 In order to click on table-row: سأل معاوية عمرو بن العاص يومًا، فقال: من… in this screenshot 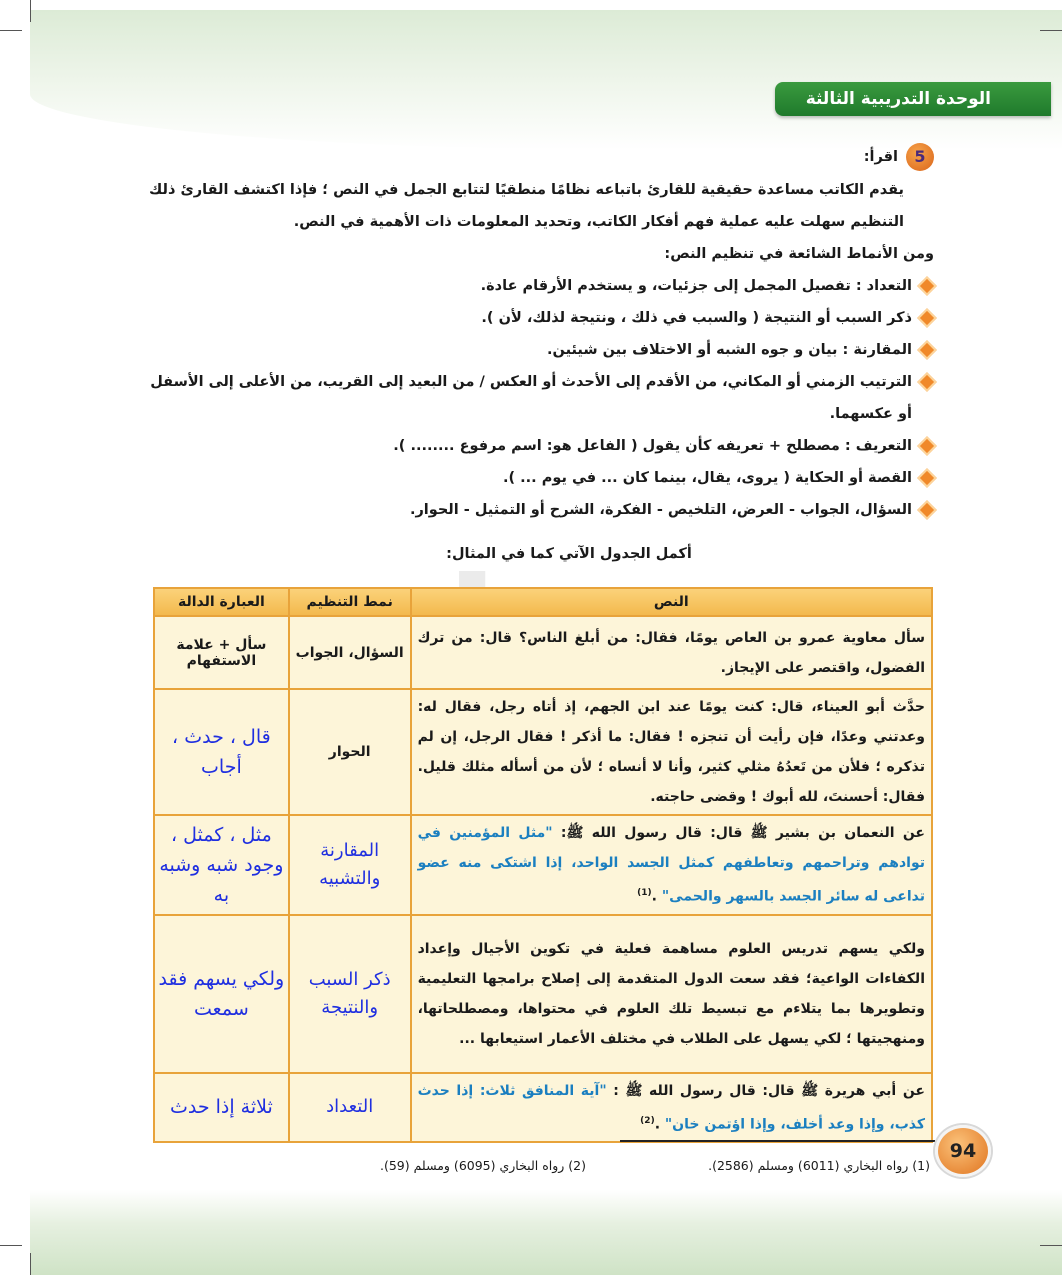, I will do `click(543, 652)`.